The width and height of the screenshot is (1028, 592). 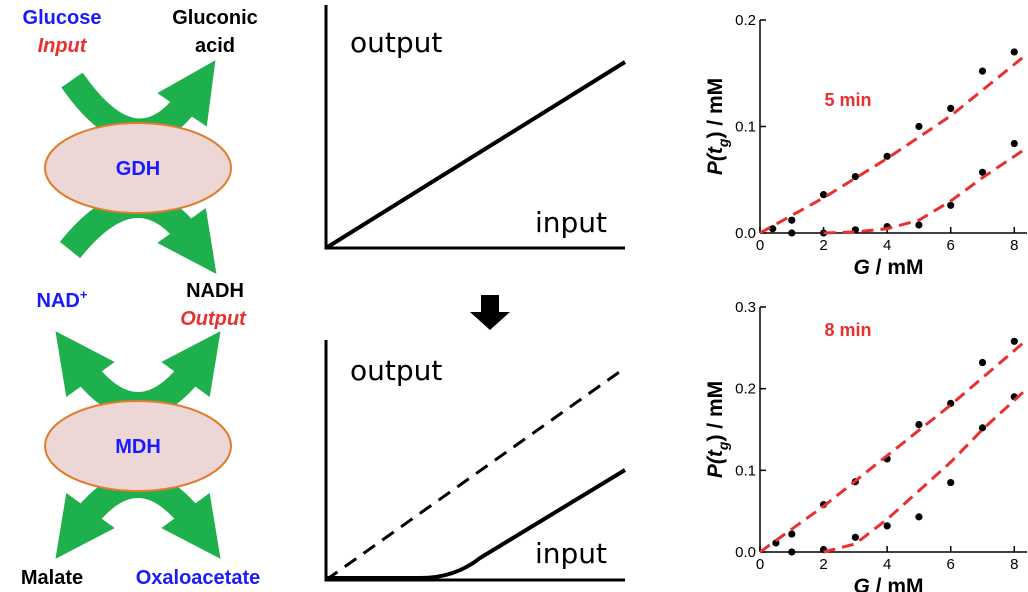 What do you see at coordinates (52, 578) in the screenshot?
I see `label: Malate` at bounding box center [52, 578].